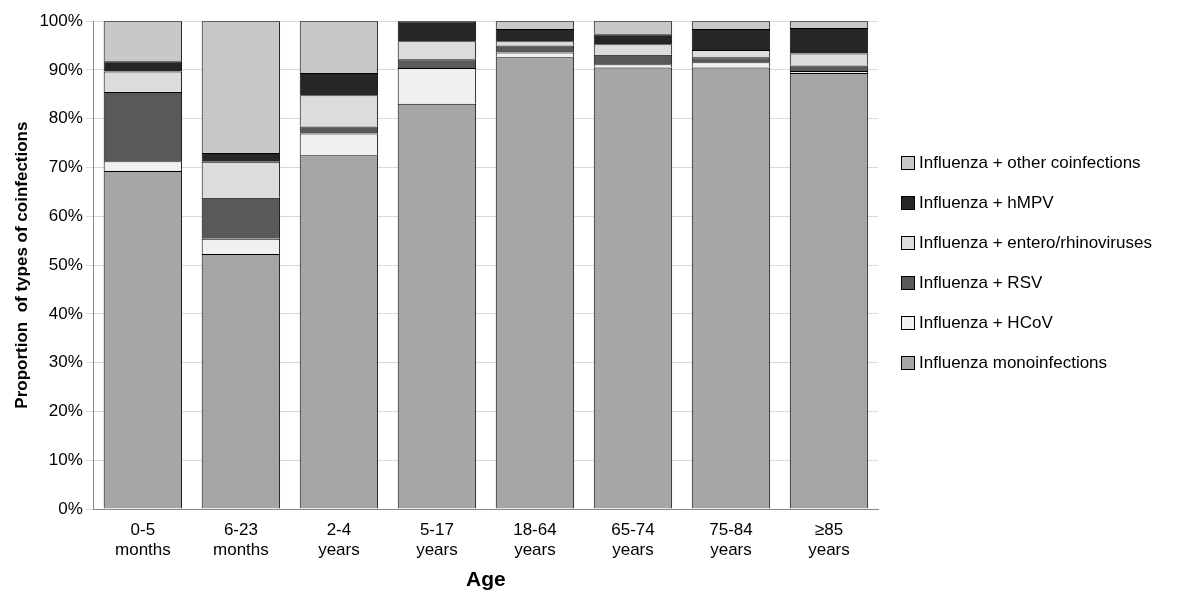  What do you see at coordinates (241, 539) in the screenshot?
I see `x-tick-label: 6-23 months` at bounding box center [241, 539].